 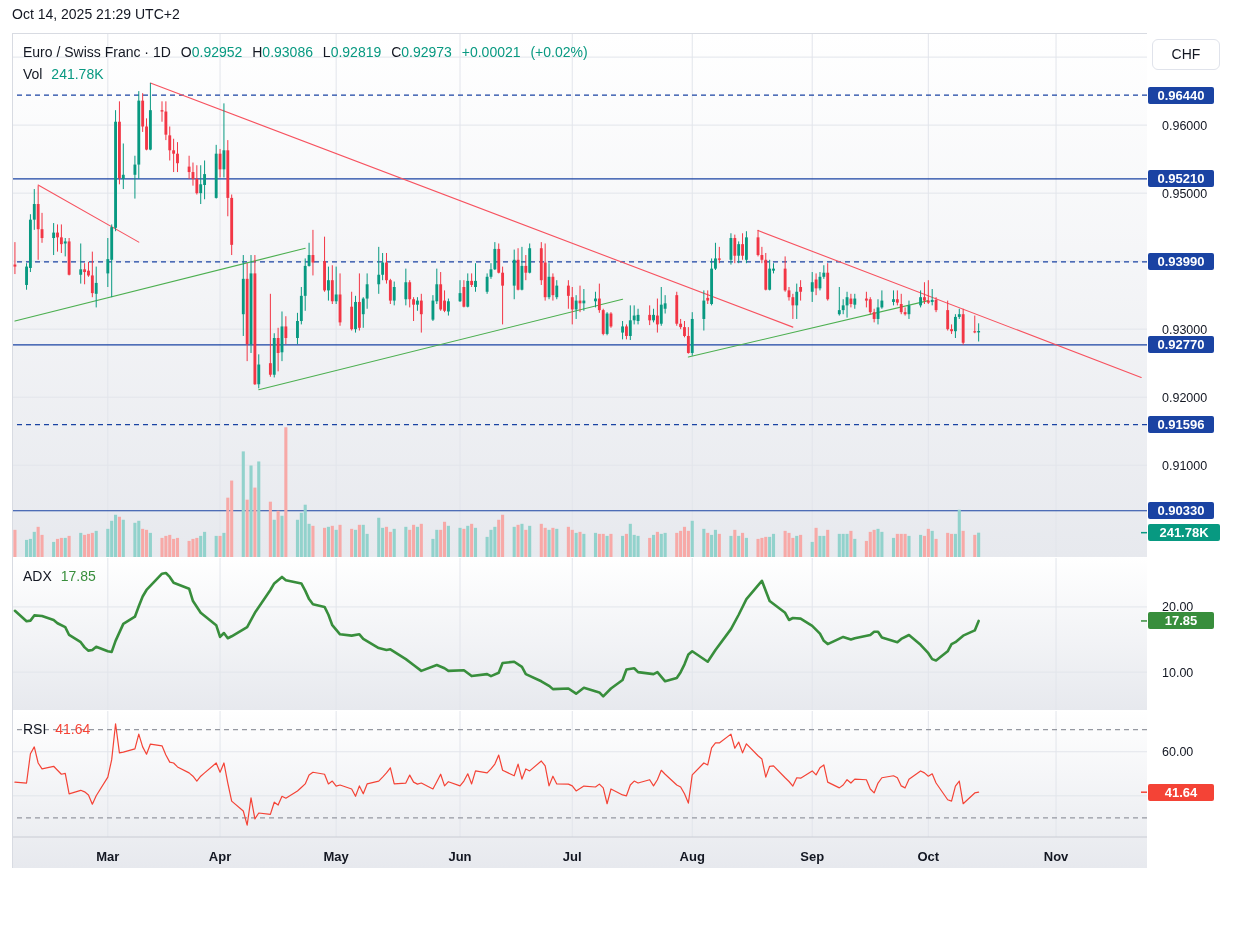 I want to click on x-tick-label: Nov, so click(x=1056, y=857).